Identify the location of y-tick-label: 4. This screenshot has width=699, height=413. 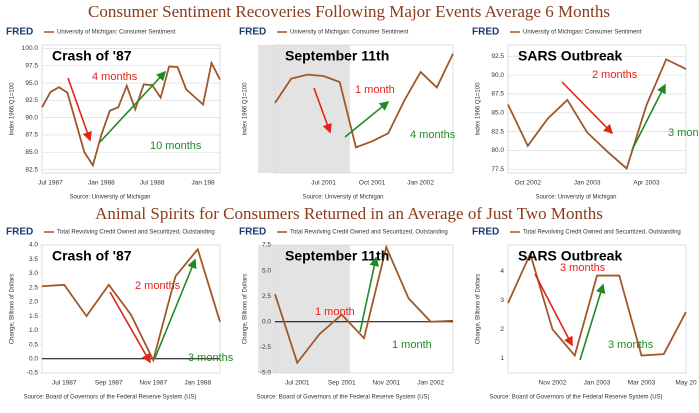
(502, 271).